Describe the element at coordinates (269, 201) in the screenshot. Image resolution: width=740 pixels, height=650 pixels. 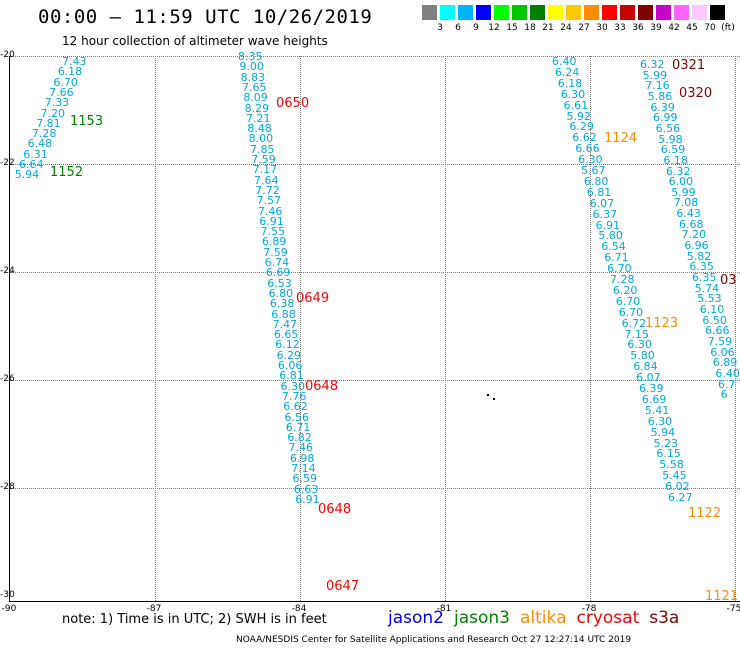
I see `wave-height-value: 7.57` at that location.